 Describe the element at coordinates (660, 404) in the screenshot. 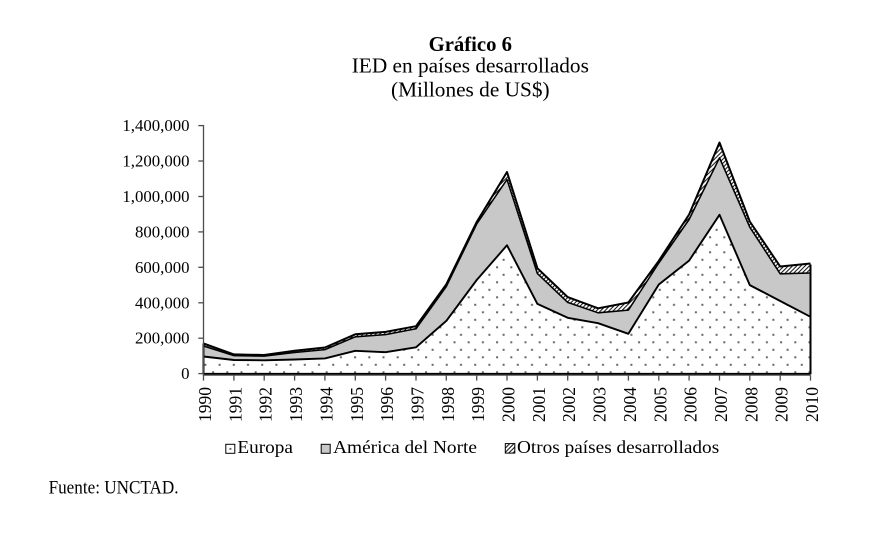

I see `svg-text: 2005` at that location.